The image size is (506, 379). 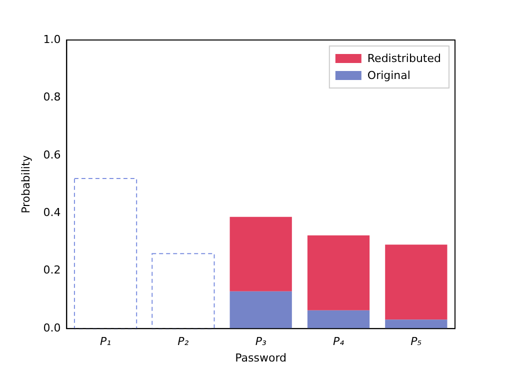 What do you see at coordinates (52, 97) in the screenshot?
I see `y-tick-label: 0.8` at bounding box center [52, 97].